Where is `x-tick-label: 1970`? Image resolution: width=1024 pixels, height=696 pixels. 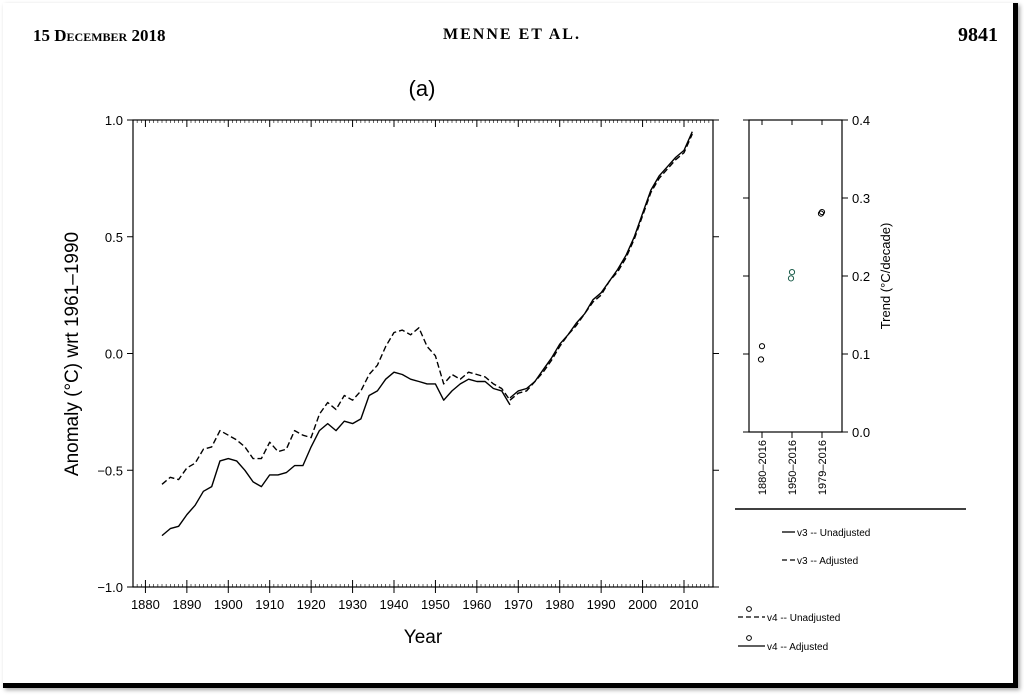
x-tick-label: 1970 is located at coordinates (518, 604).